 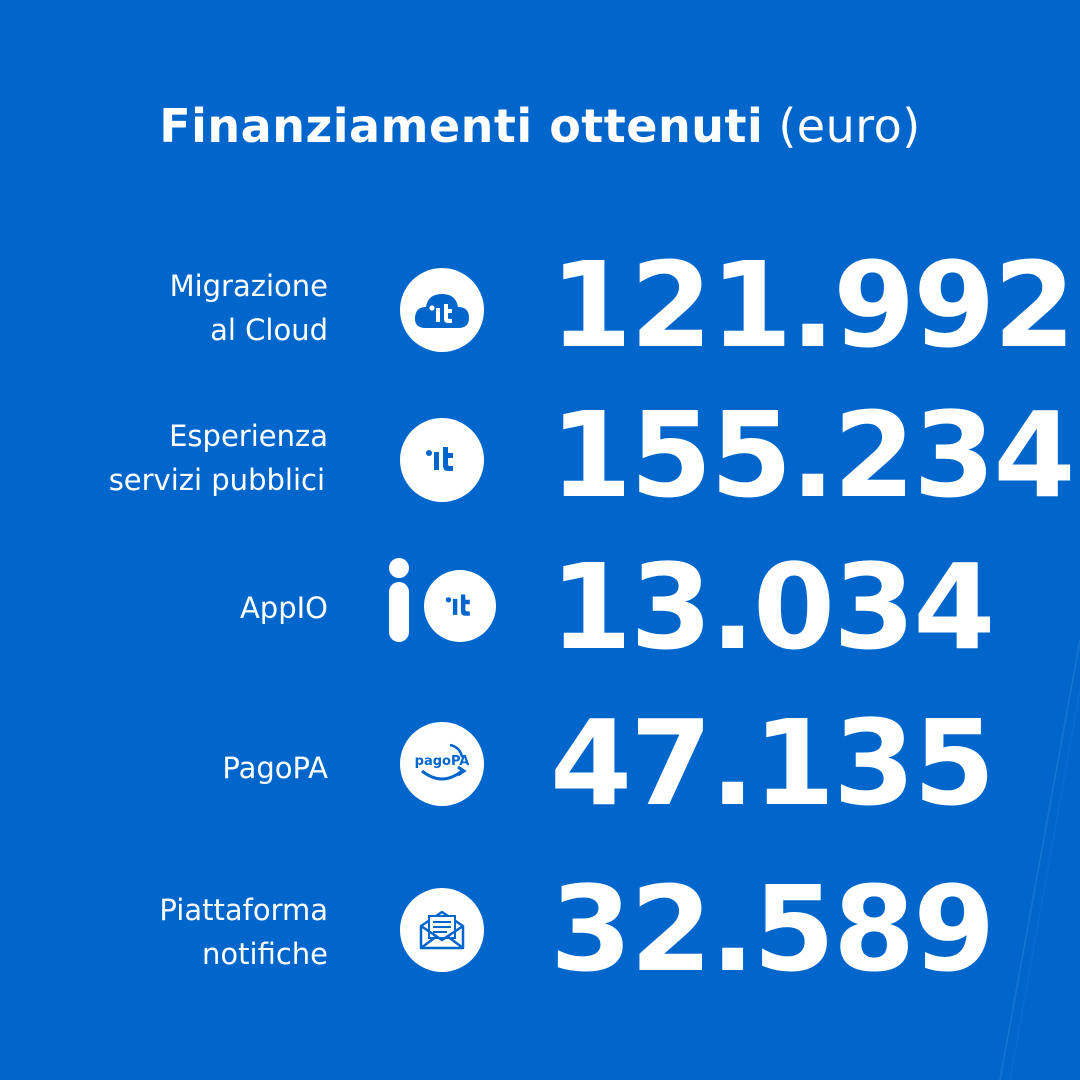 What do you see at coordinates (461, 126) in the screenshot?
I see `title-main: Finanziamenti ottenuti` at bounding box center [461, 126].